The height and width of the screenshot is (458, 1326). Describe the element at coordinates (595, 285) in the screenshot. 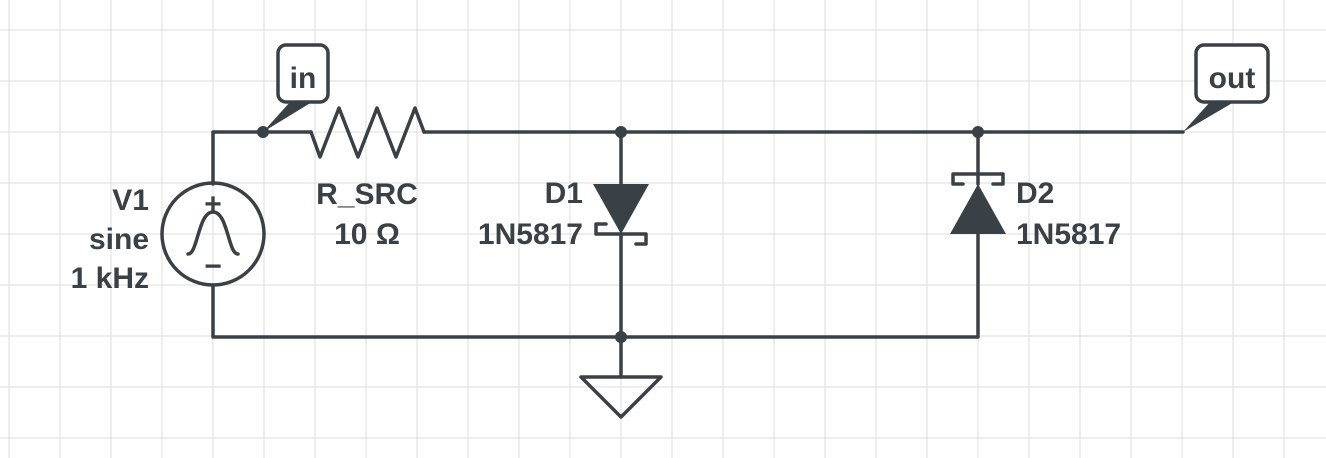

I see `wire-bottom` at that location.